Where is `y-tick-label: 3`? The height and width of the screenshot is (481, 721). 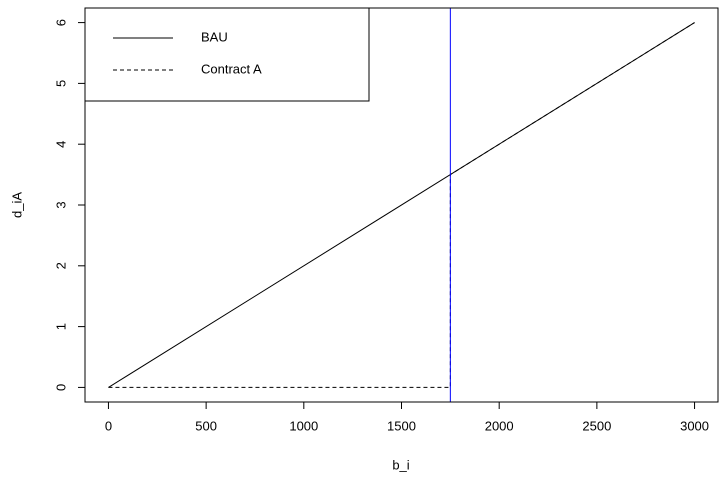
y-tick-label: 3 is located at coordinates (60, 204).